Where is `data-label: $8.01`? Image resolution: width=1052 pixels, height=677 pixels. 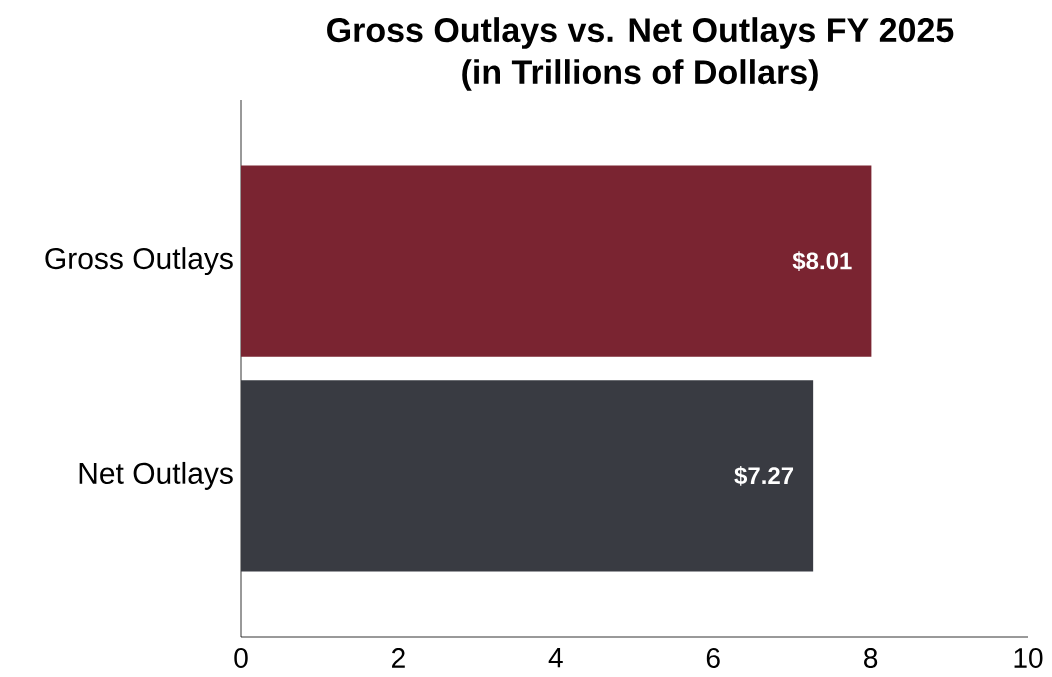 data-label: $8.01 is located at coordinates (822, 261).